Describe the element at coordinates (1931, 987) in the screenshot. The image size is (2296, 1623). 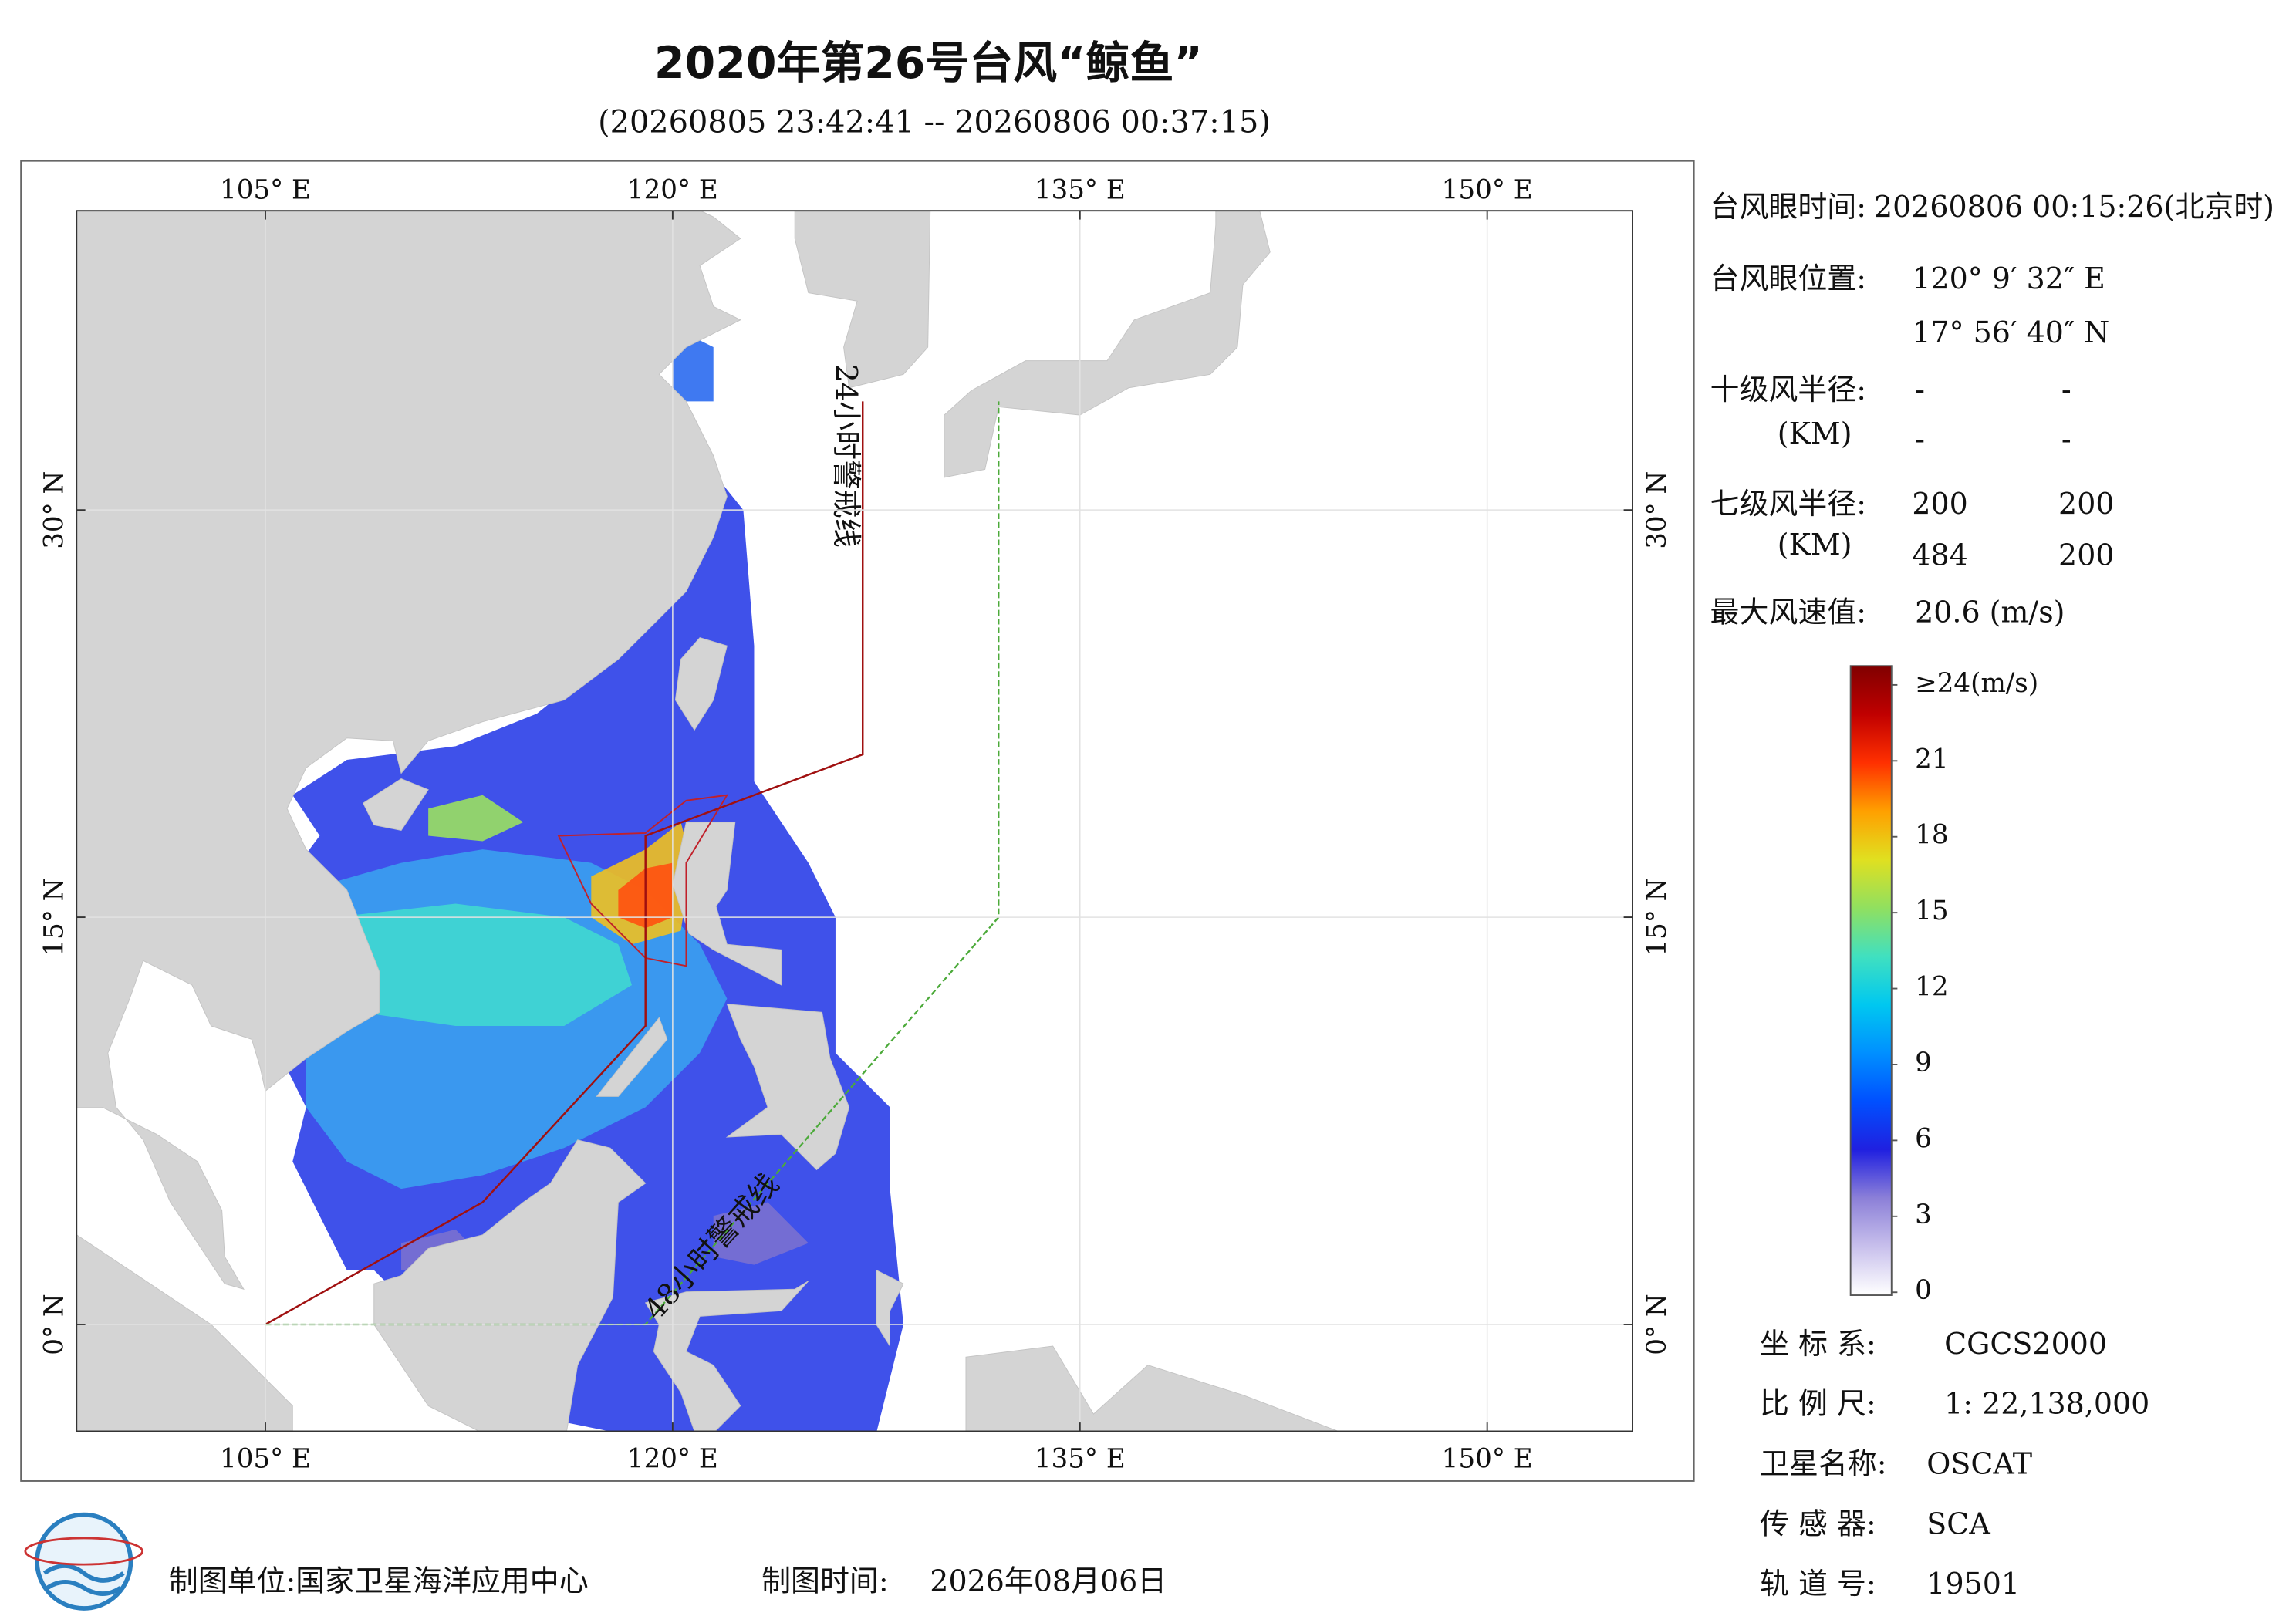
I see `colorbar-label: 12` at that location.